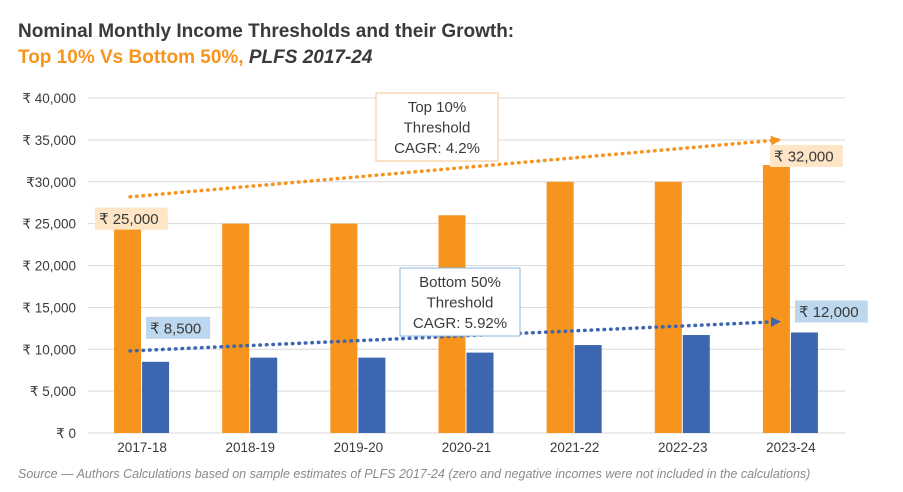 This screenshot has width=903, height=492. What do you see at coordinates (49, 307) in the screenshot?
I see `y-tick-label: ₹ 15,000` at bounding box center [49, 307].